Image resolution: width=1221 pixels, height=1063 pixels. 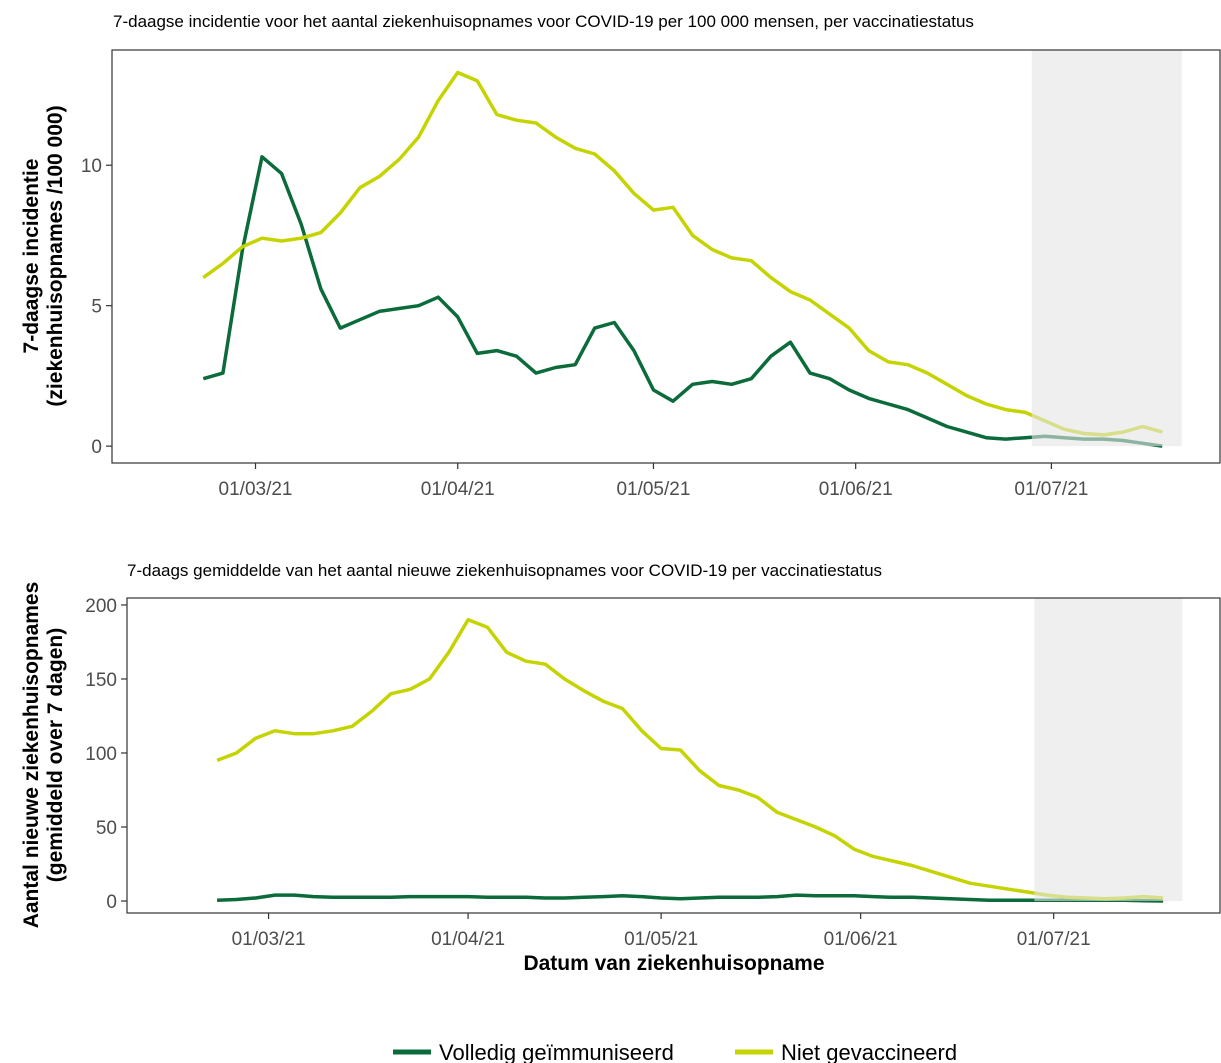 I want to click on legend-label: Niet gevaccineerd, so click(x=869, y=1051).